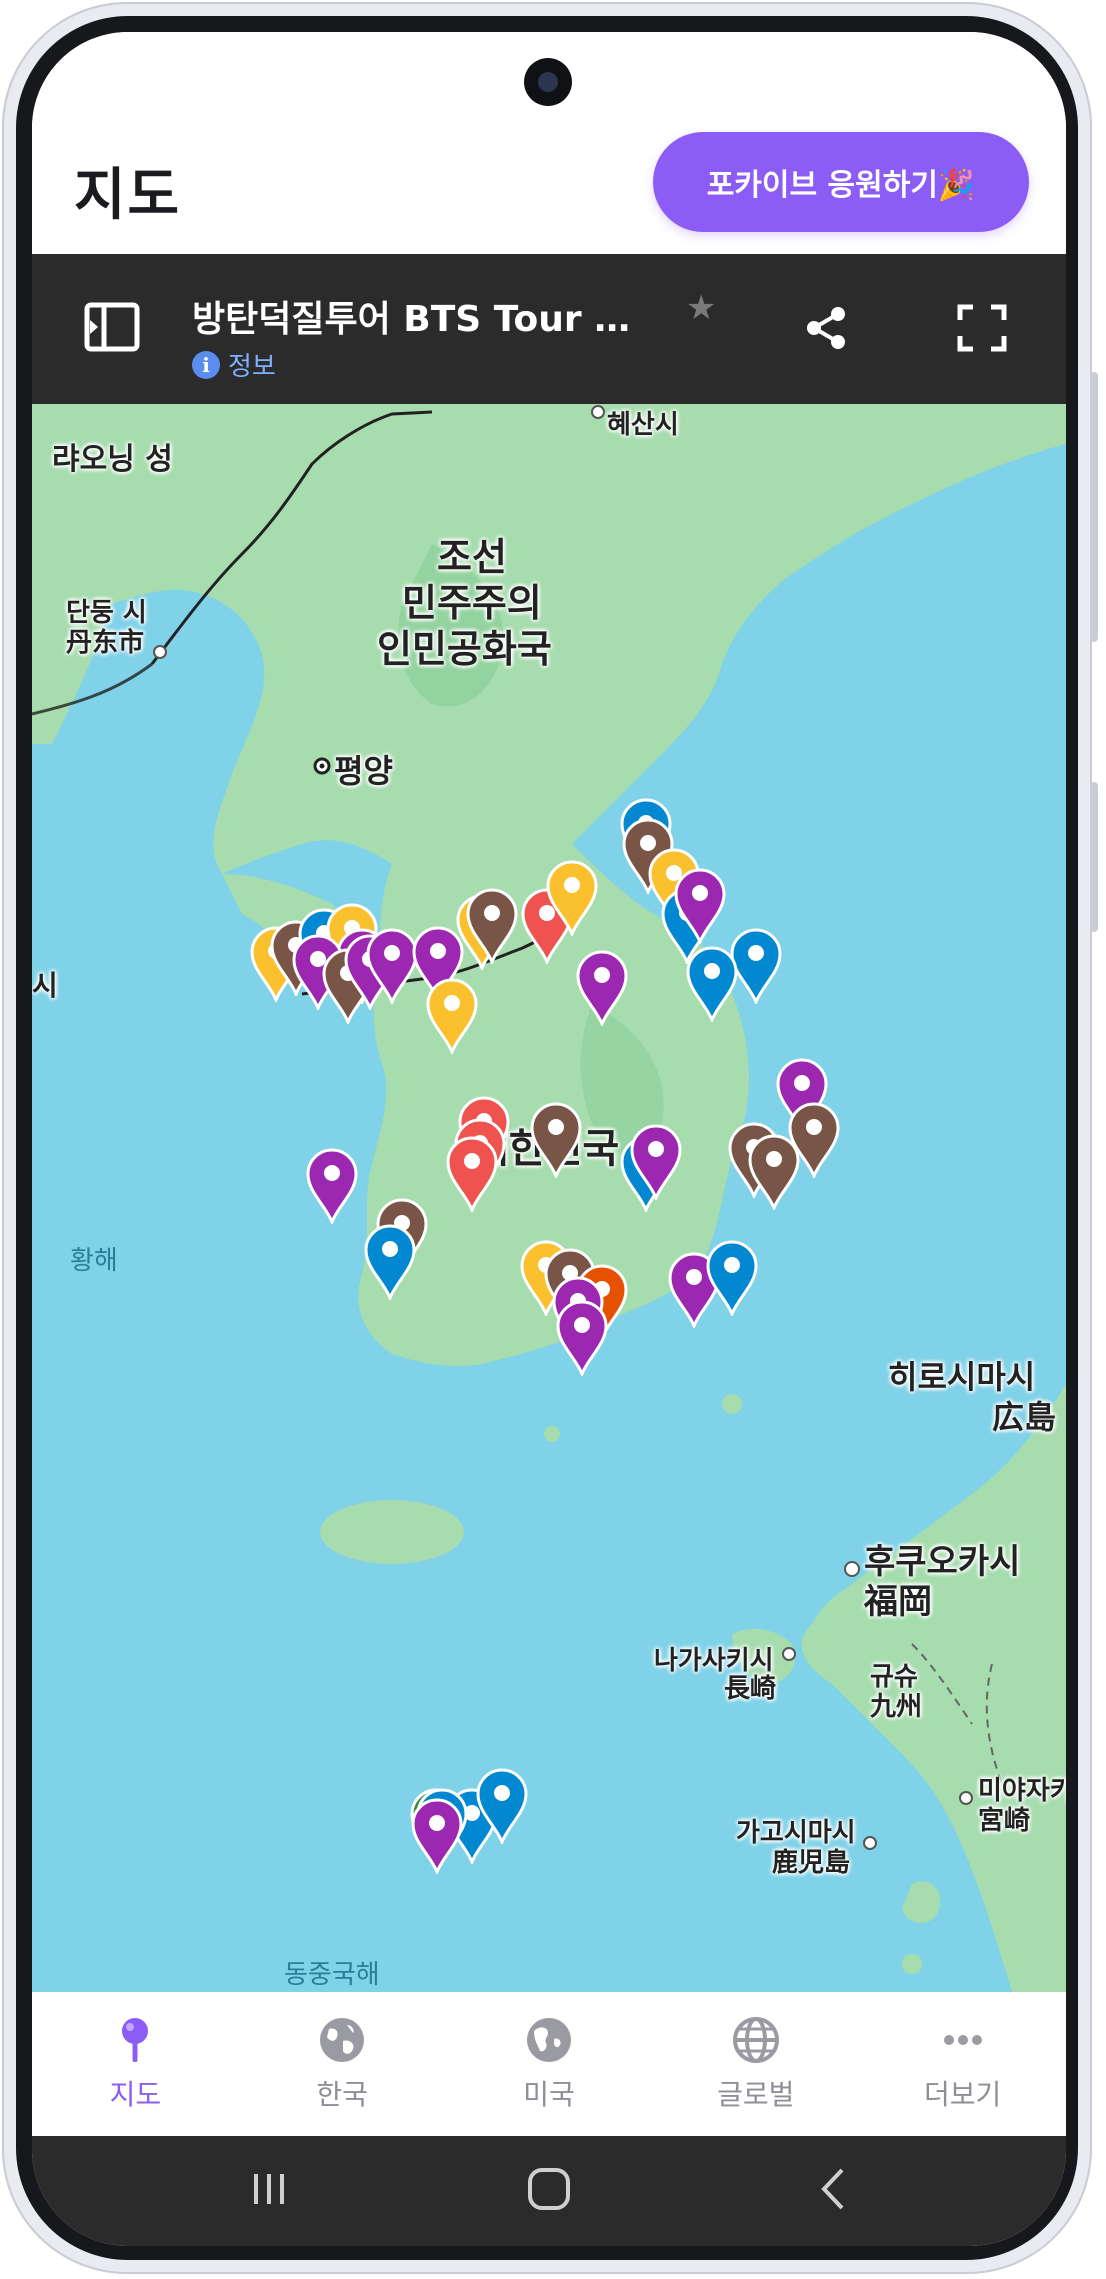 Image resolution: width=1106 pixels, height=2279 pixels. Describe the element at coordinates (894, 1677) in the screenshot. I see `map-label-kyushu-ko: 규슈` at that location.